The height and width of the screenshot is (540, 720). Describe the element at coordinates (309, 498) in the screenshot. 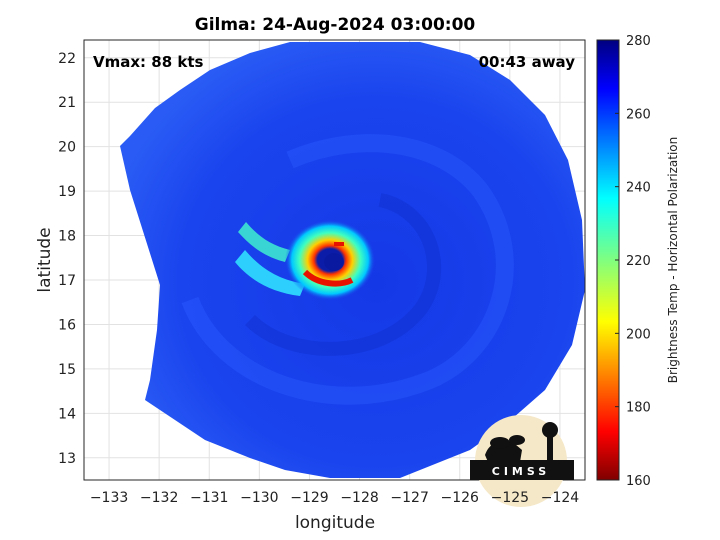

I see `x-tick-label: −129` at that location.